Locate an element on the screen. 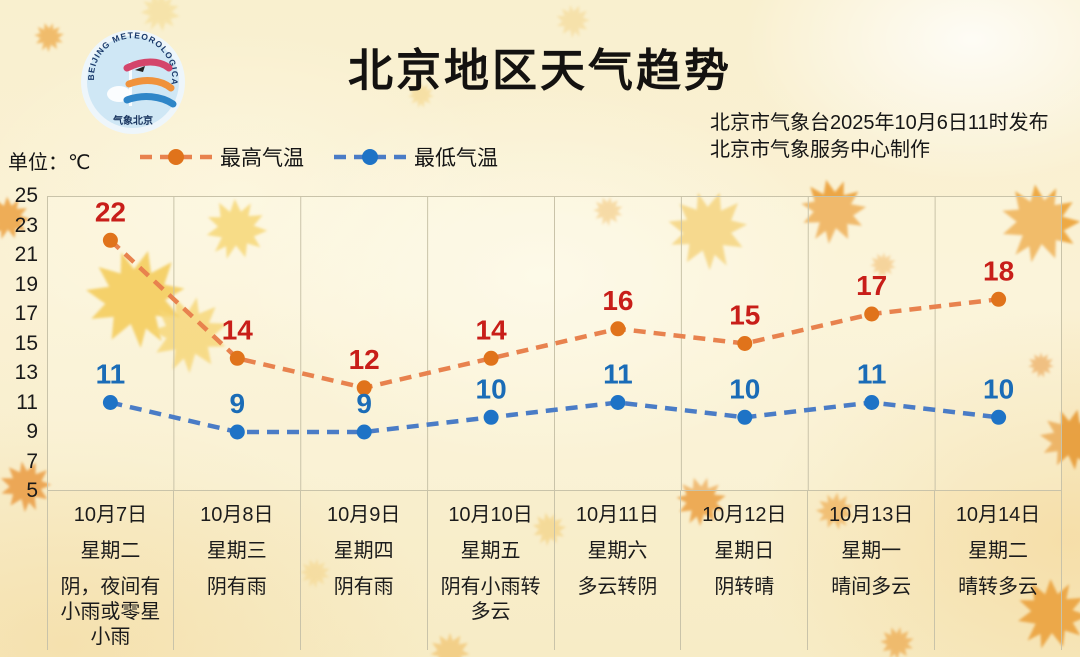 The image size is (1080, 657). forecast-day-column: 10月8日 星期三 阴有雨 is located at coordinates (237, 570).